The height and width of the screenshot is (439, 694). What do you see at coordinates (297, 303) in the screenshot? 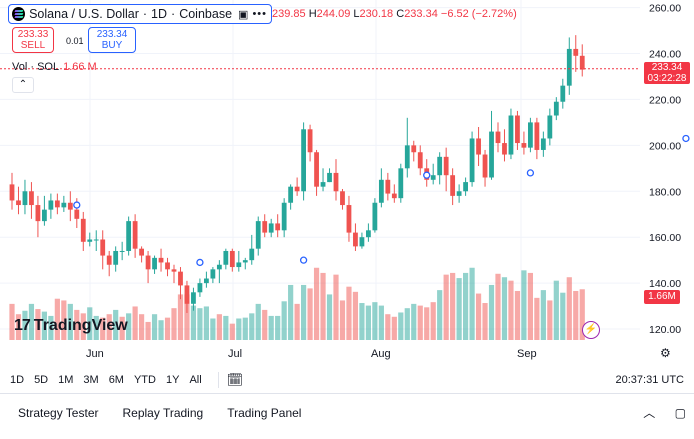
I see `volume-bars` at bounding box center [297, 303].